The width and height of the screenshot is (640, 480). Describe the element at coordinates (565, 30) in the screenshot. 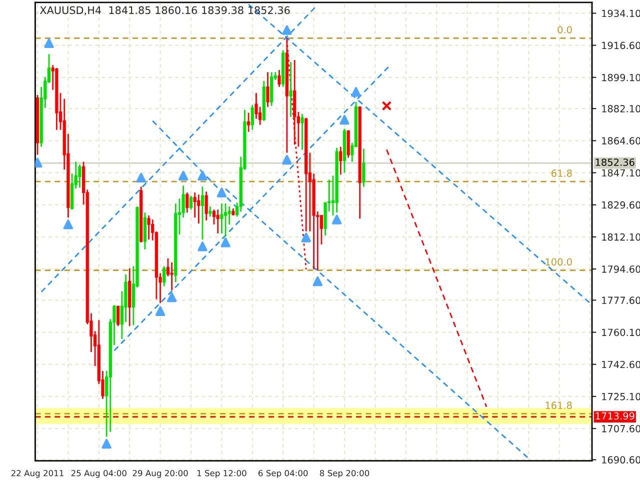

I see `annotation: 0.0` at that location.